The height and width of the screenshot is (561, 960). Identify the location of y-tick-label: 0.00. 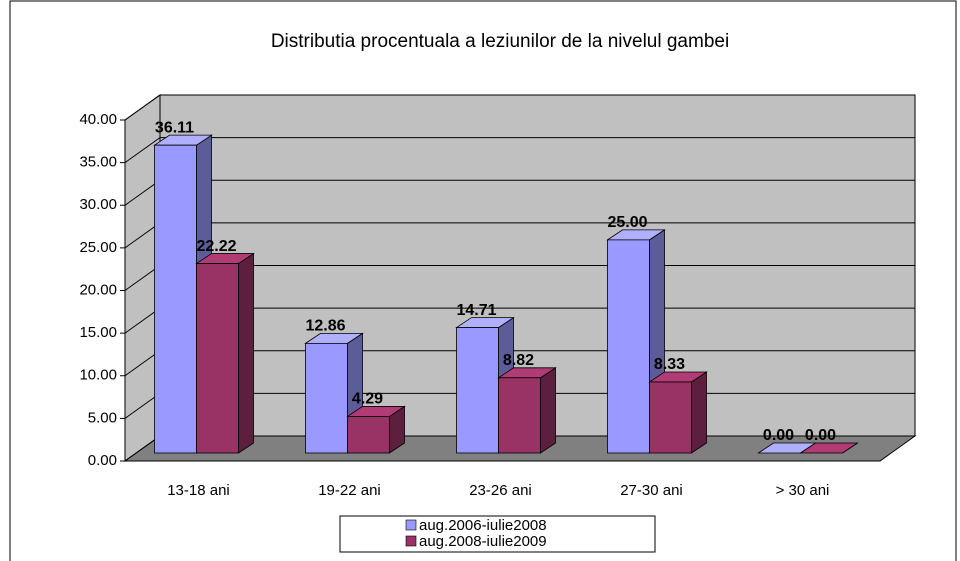
(102, 460).